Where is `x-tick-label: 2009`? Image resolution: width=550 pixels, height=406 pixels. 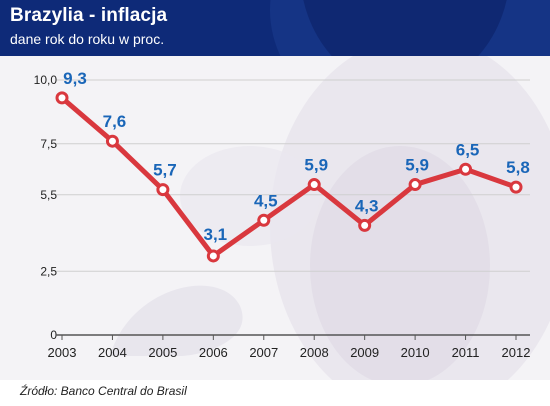
x-tick-label: 2009 is located at coordinates (364, 352).